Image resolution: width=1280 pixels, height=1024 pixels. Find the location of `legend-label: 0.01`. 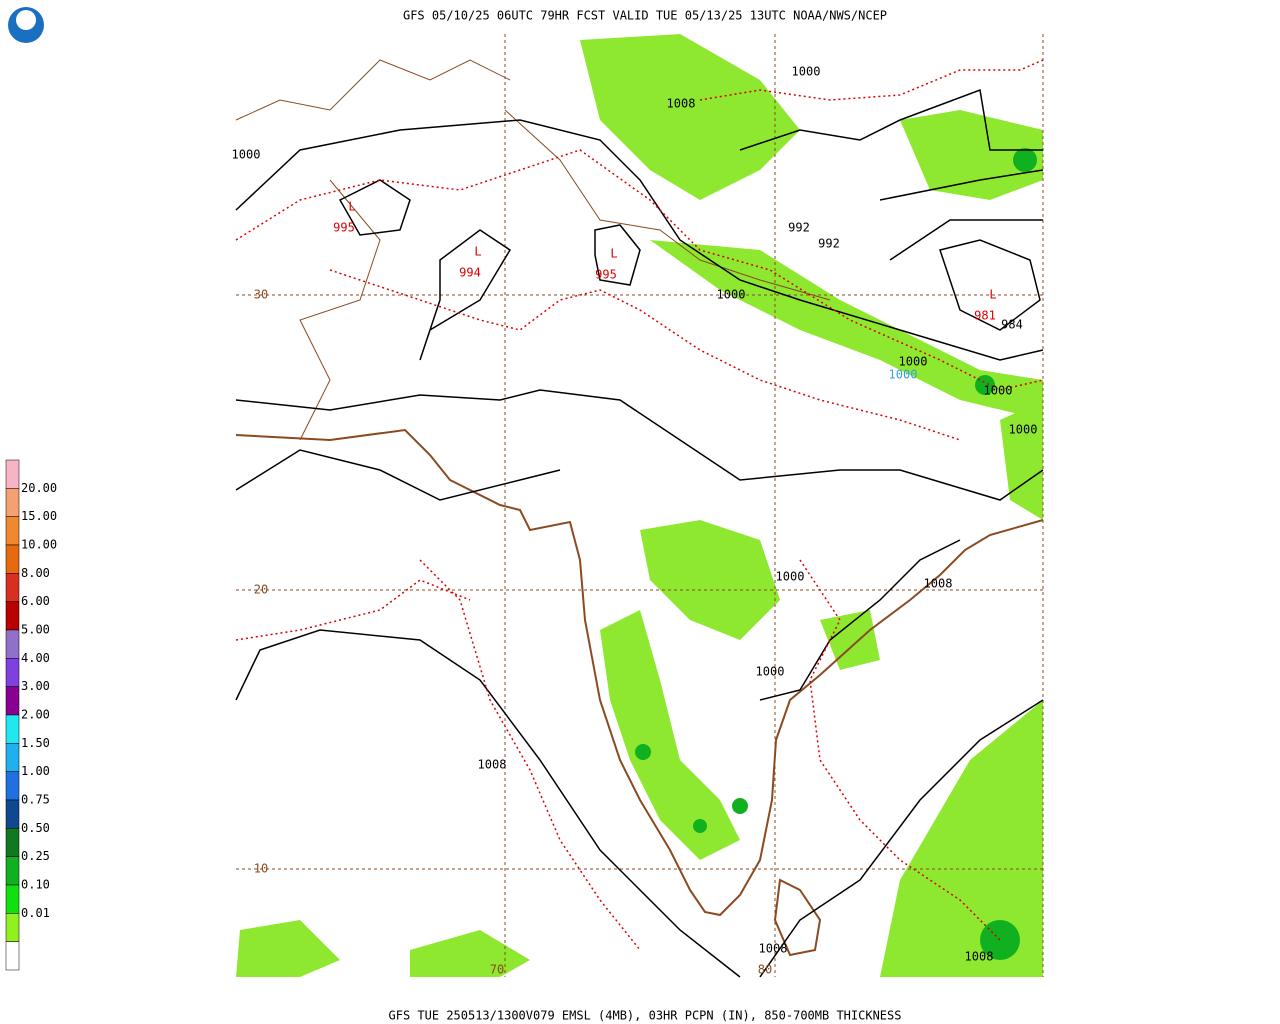

legend-label: 0.01 is located at coordinates (35, 913).